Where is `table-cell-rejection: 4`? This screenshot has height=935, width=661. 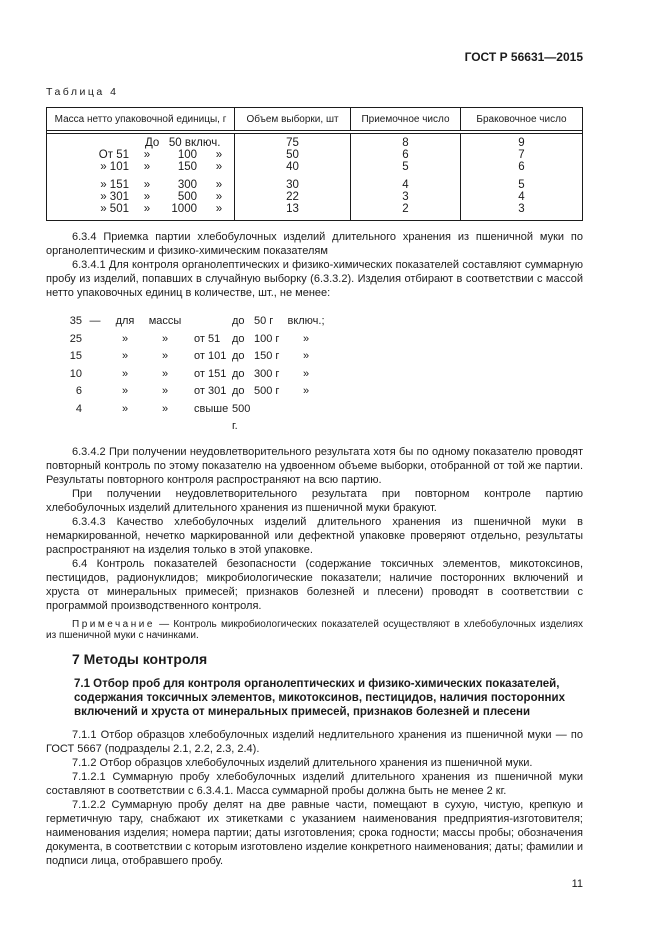
table-cell-rejection: 4 is located at coordinates (521, 197).